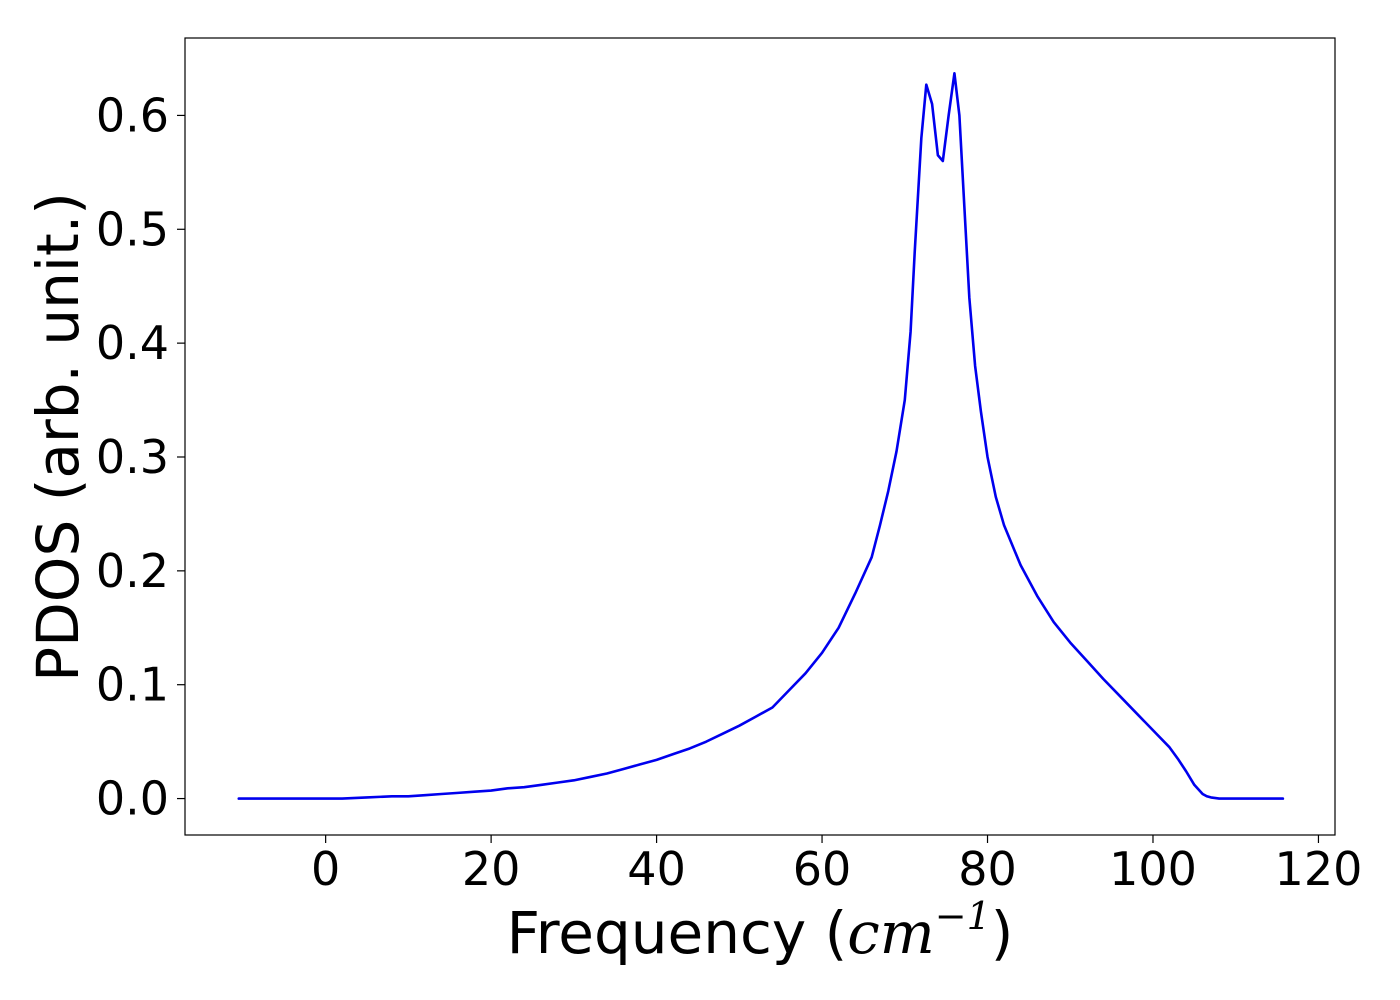  I want to click on y-axis-label: PDOS (arb. unit.), so click(58, 437).